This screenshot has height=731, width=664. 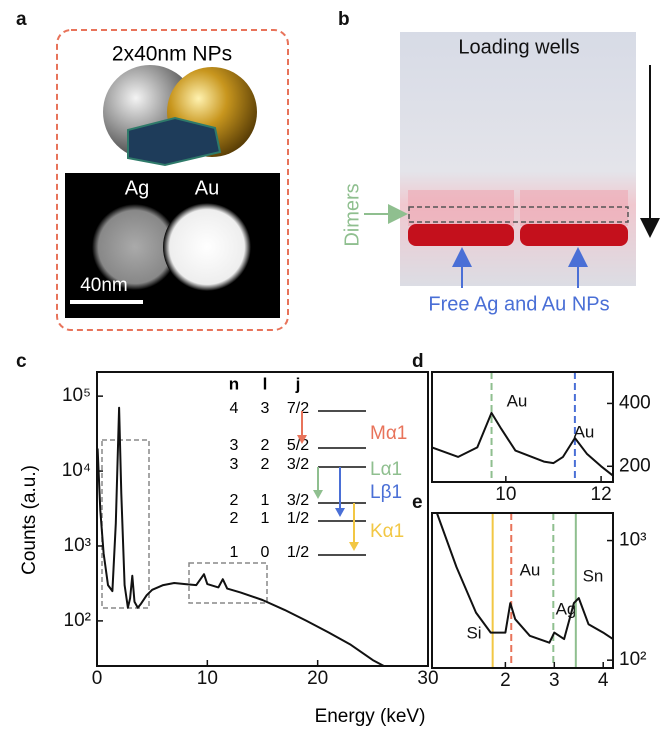 What do you see at coordinates (174, 141) in the screenshot?
I see `dna-origami` at bounding box center [174, 141].